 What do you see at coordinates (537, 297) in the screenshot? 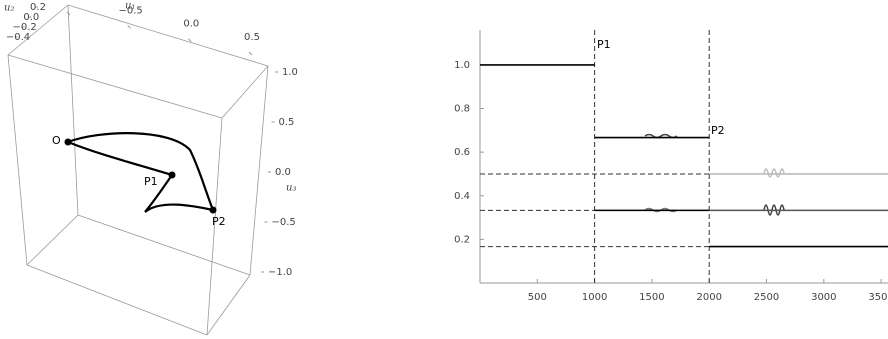
I see `x-tick-label: 500` at bounding box center [537, 297].